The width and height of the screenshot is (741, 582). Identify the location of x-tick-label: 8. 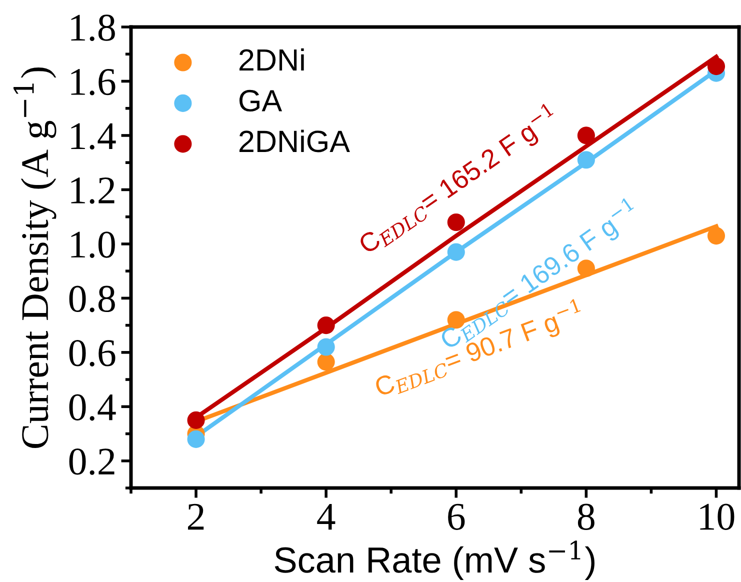
(586, 517).